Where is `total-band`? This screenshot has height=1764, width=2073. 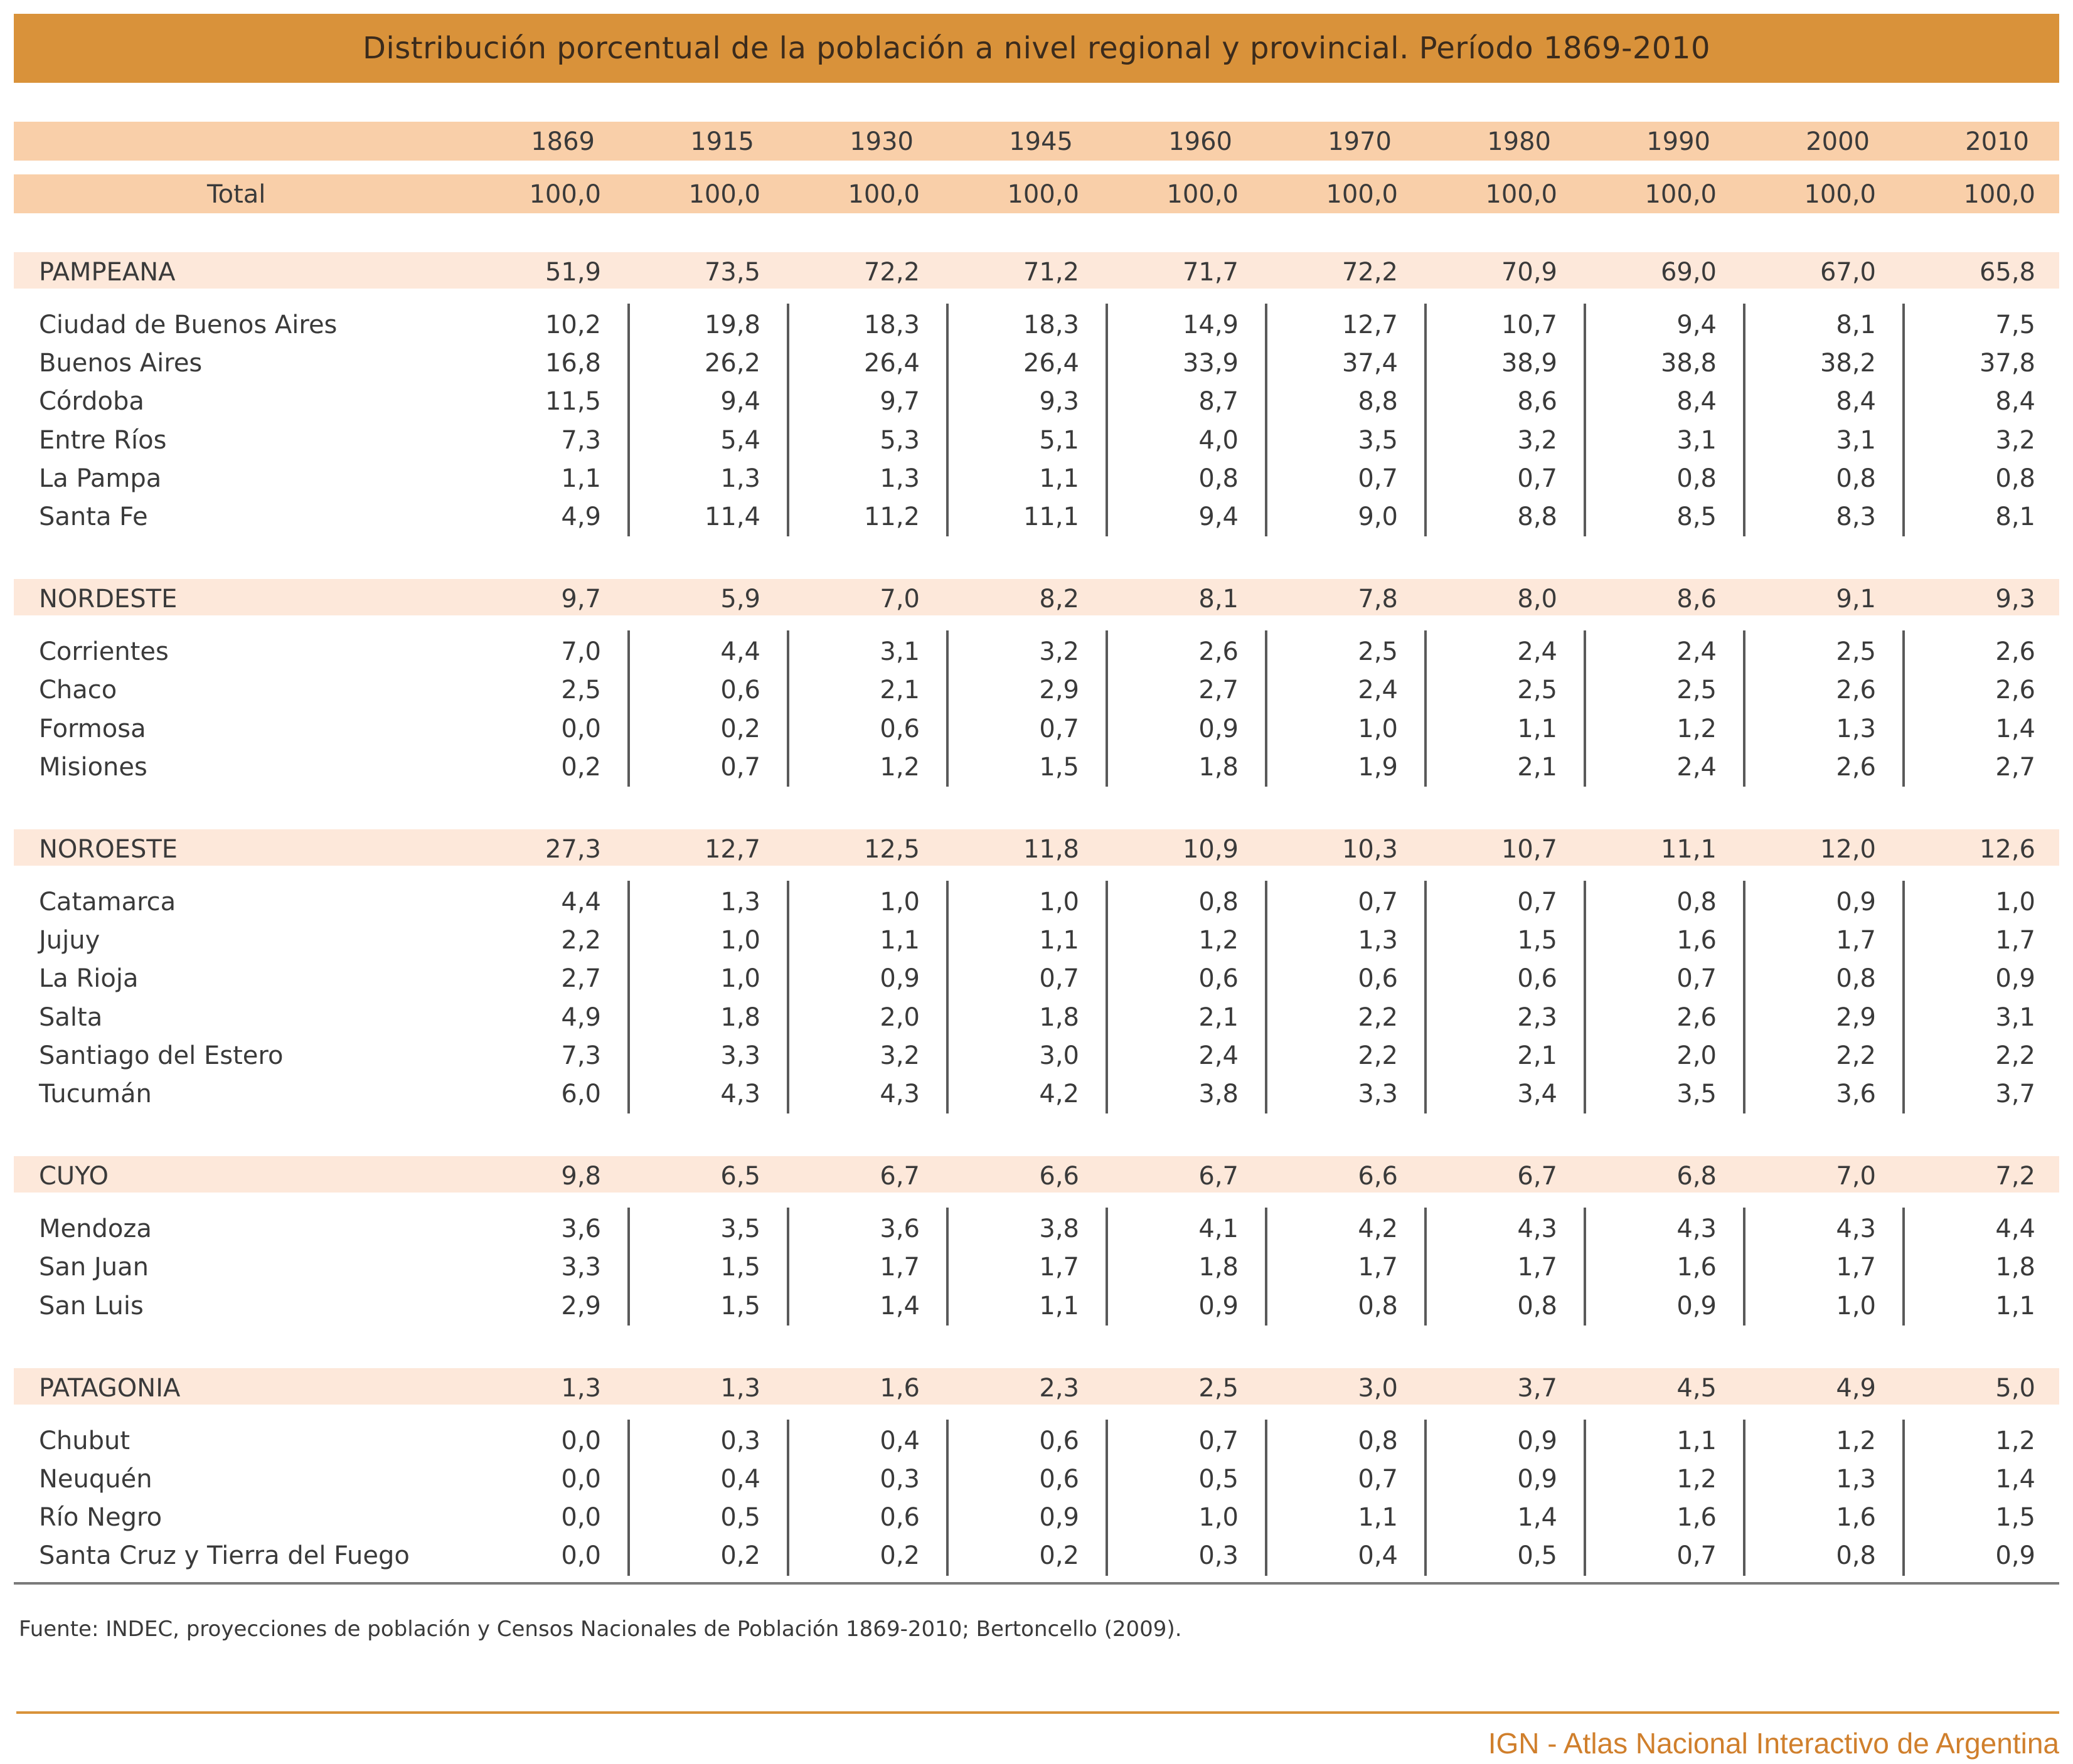 total-band is located at coordinates (1036, 193).